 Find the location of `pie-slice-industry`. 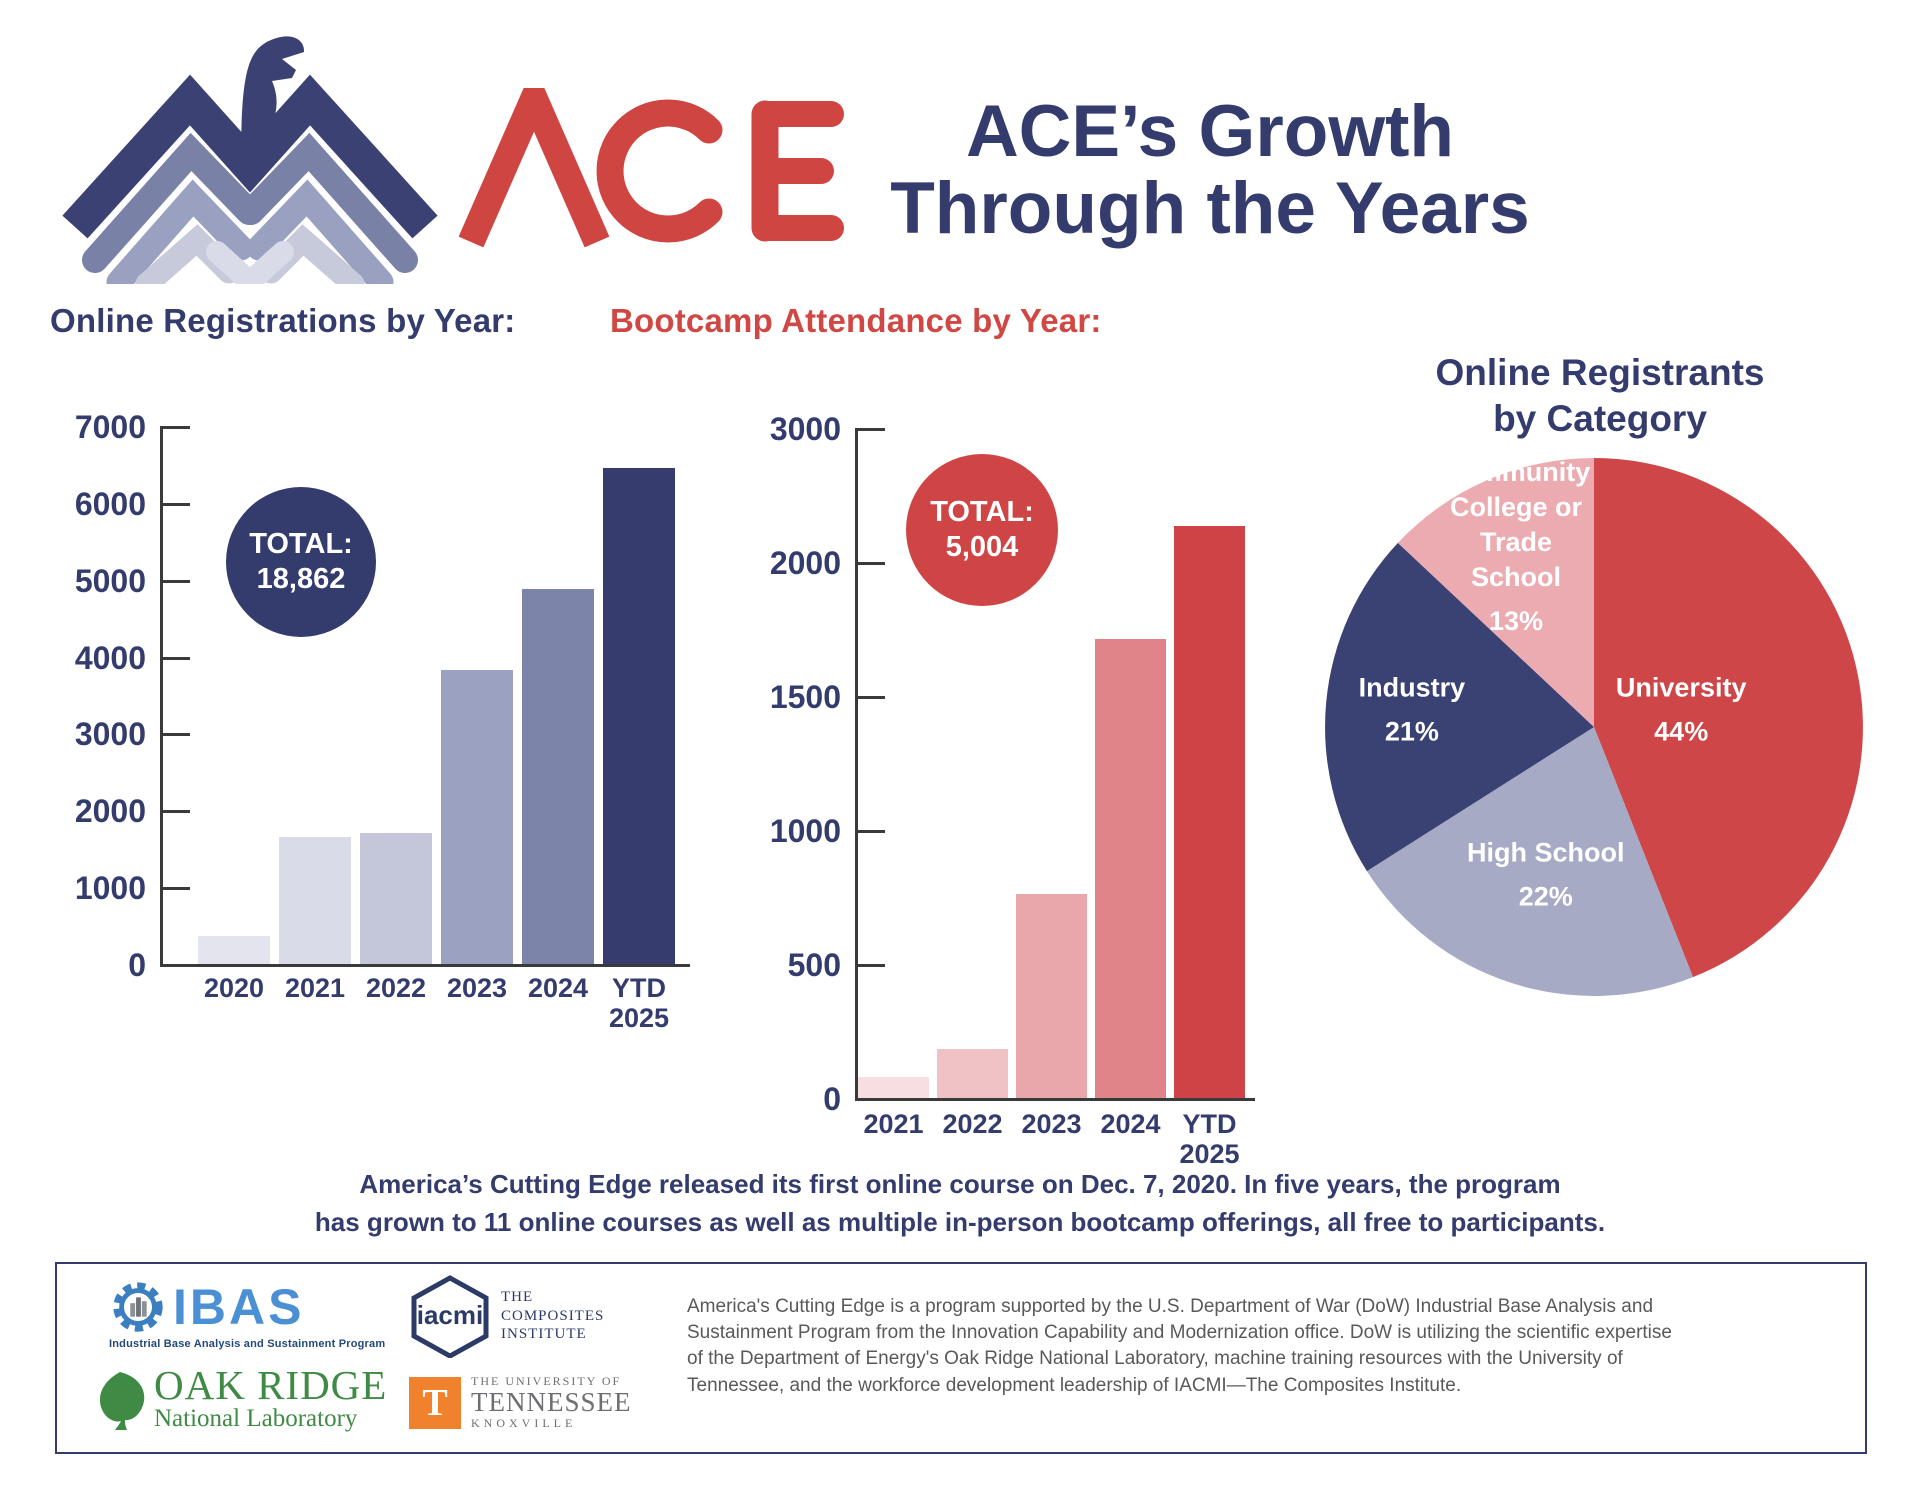

pie-slice-industry is located at coordinates (1459, 707).